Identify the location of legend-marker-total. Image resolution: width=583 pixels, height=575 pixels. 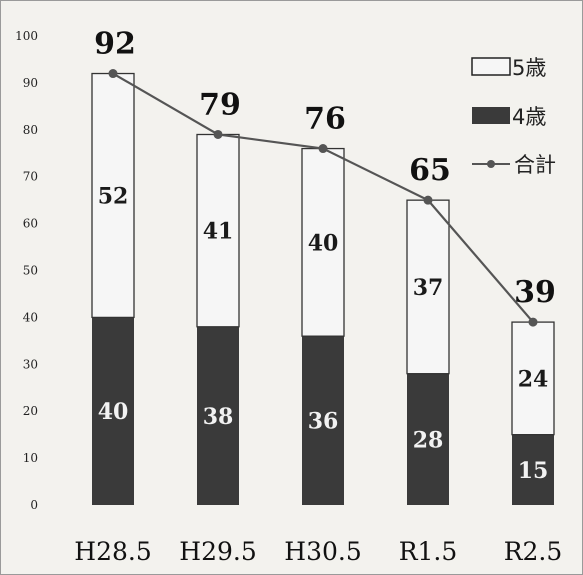
(491, 164).